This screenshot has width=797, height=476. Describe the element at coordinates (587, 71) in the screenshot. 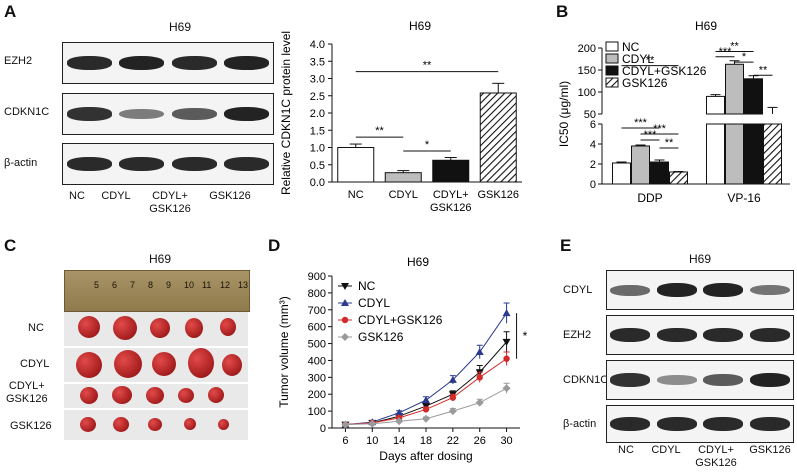

I see `chart-b-ytick-label: 150` at that location.